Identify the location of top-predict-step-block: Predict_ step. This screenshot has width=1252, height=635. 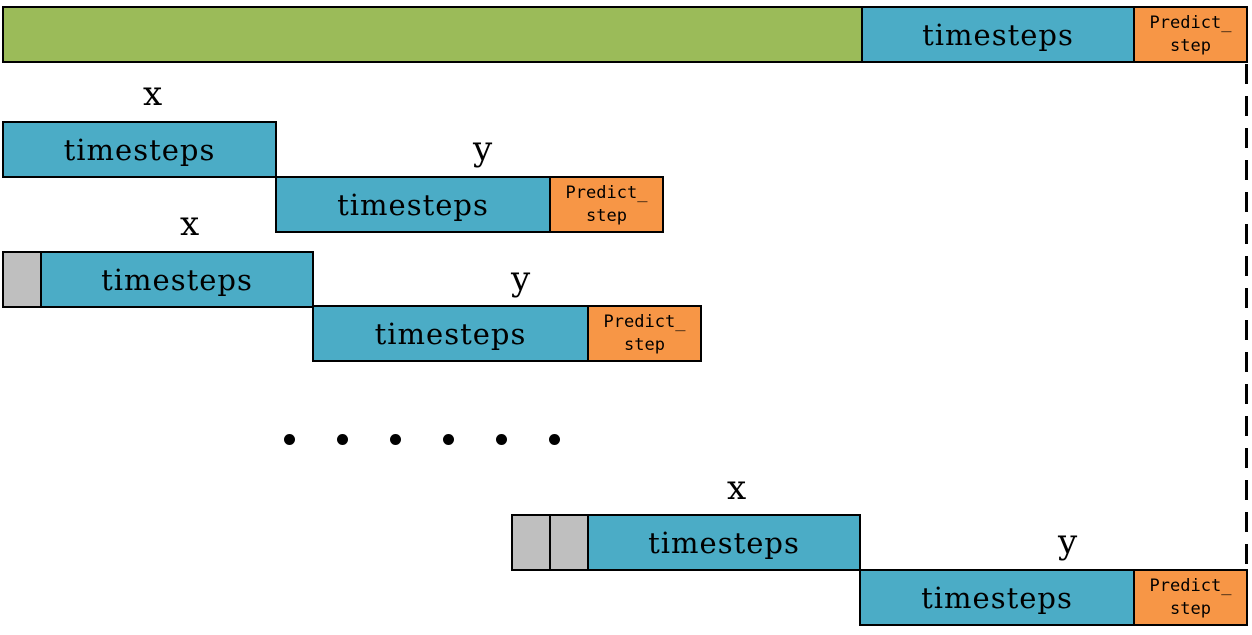
(1190, 34).